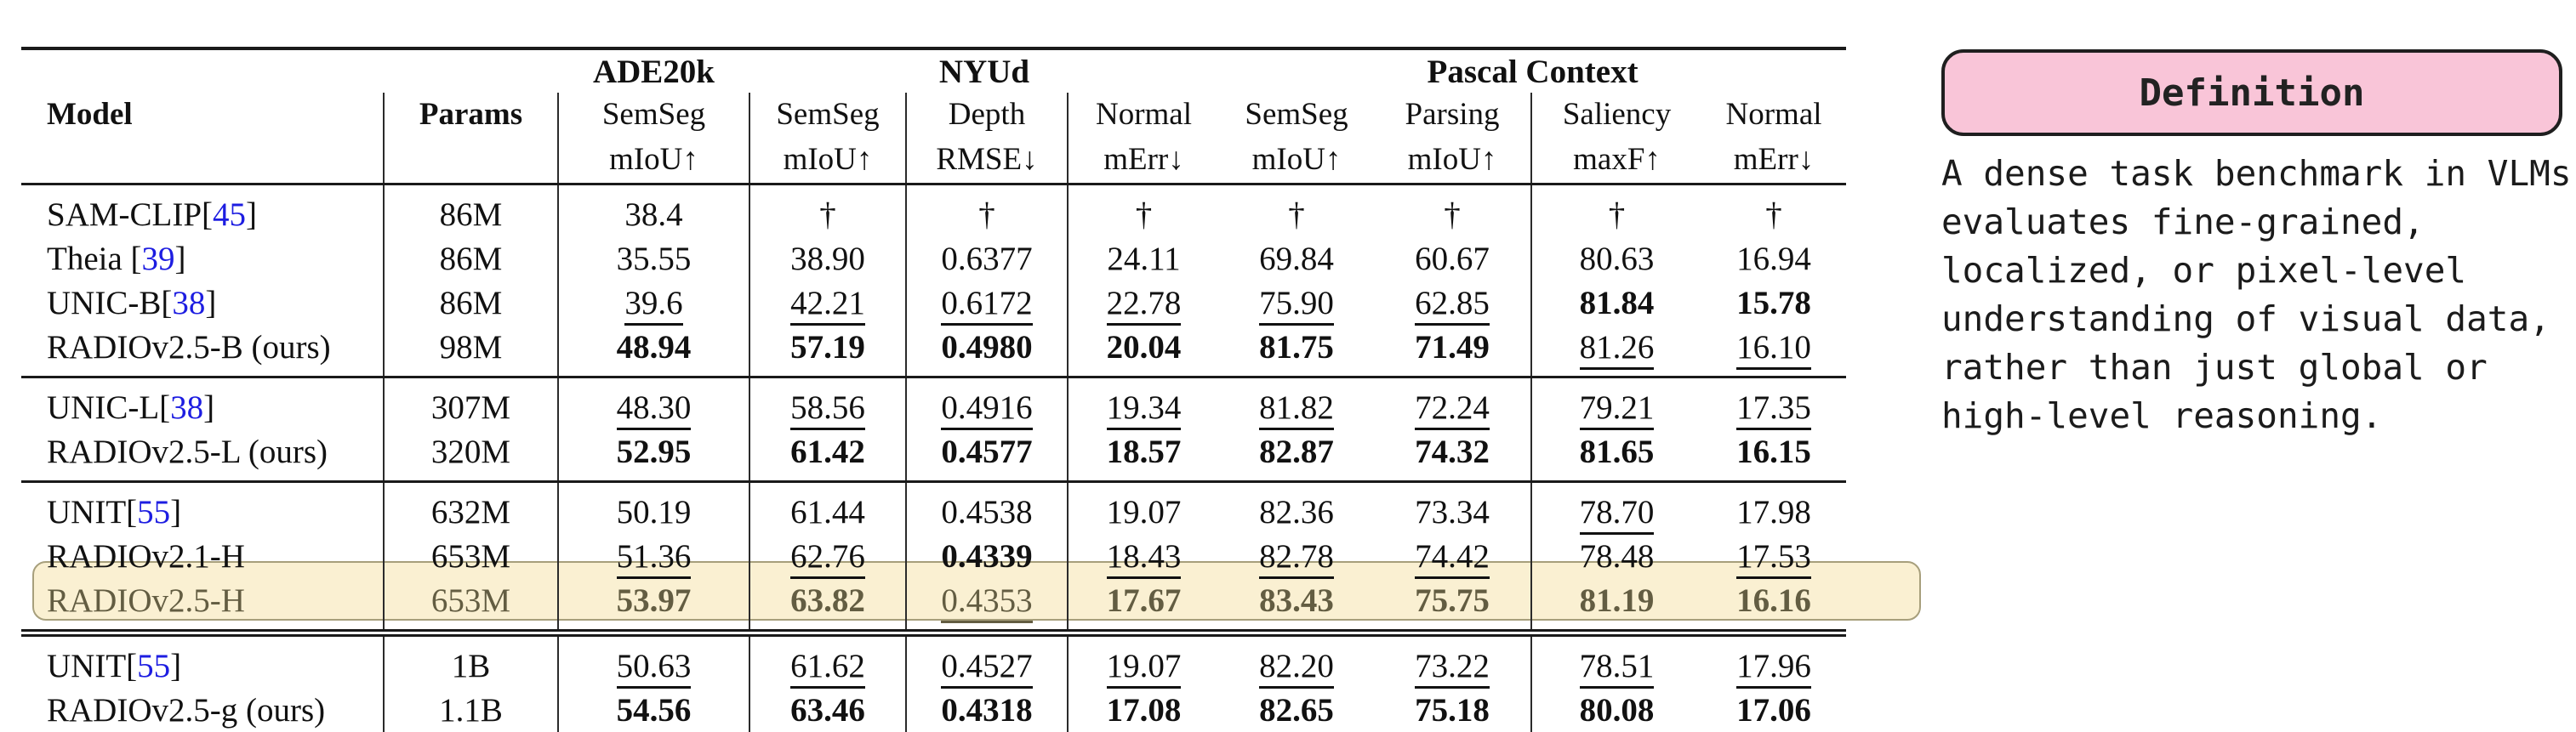 The image size is (2576, 732). I want to click on metric-value-cell: 53.97, so click(653, 605).